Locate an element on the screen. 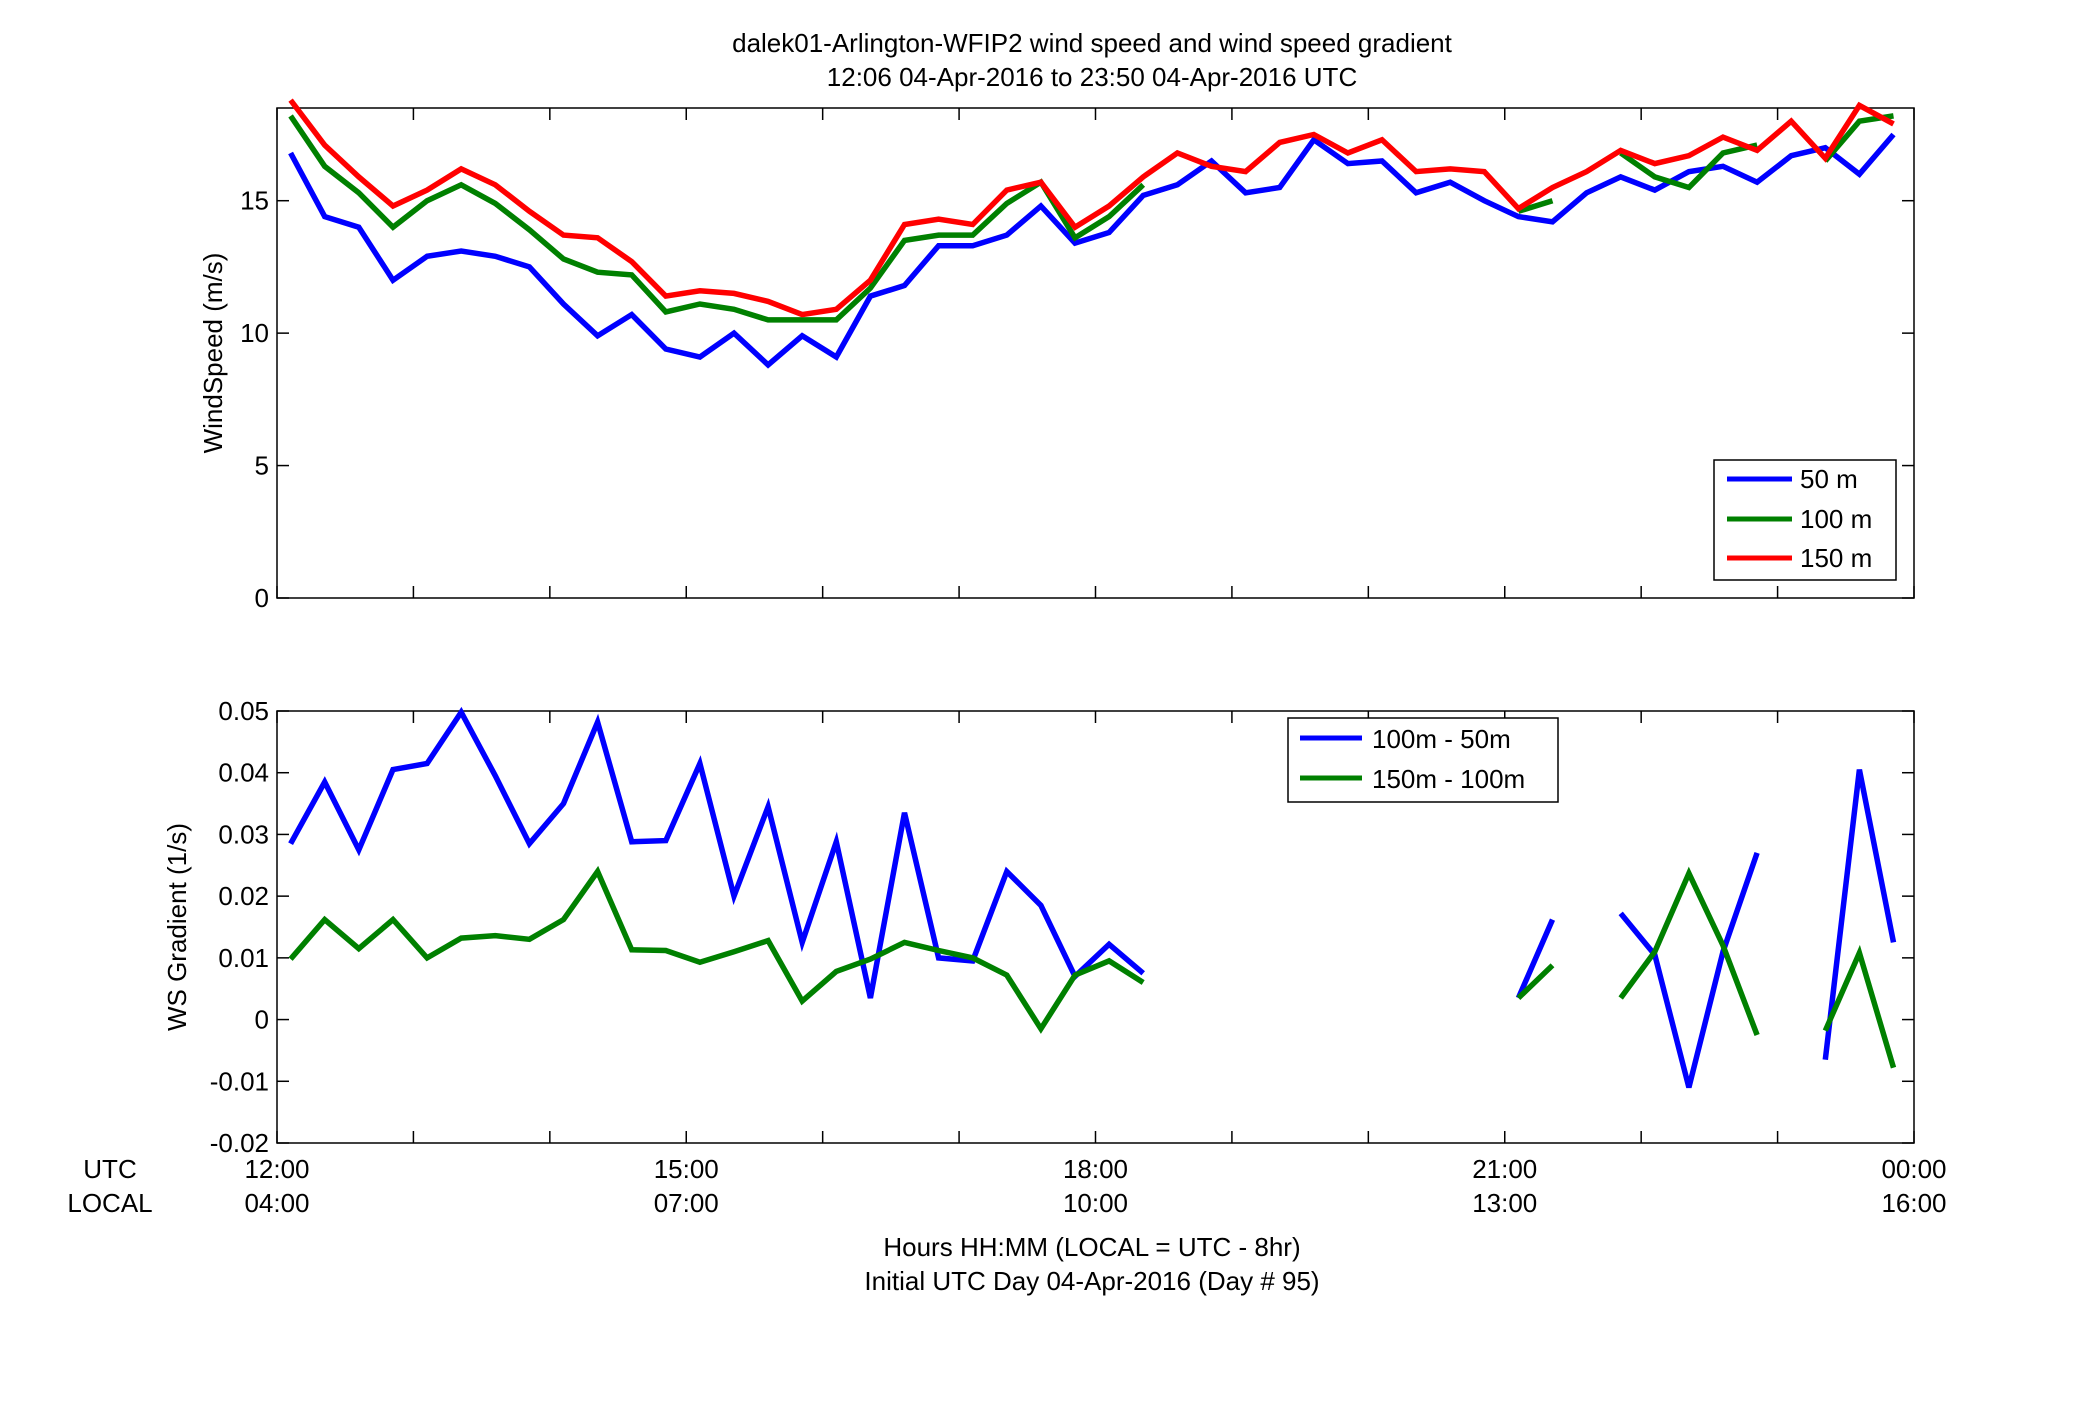  series-line-50-m is located at coordinates (1092, 250).